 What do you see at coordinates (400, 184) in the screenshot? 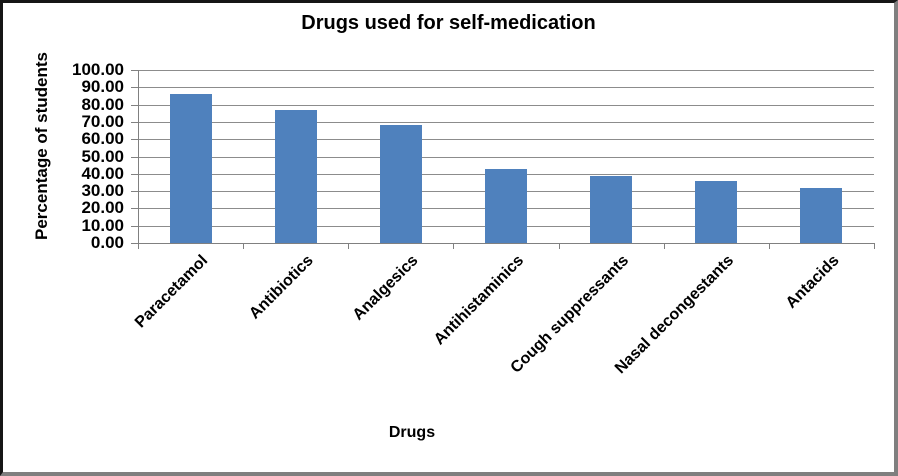
I see `bar-analgesics` at bounding box center [400, 184].